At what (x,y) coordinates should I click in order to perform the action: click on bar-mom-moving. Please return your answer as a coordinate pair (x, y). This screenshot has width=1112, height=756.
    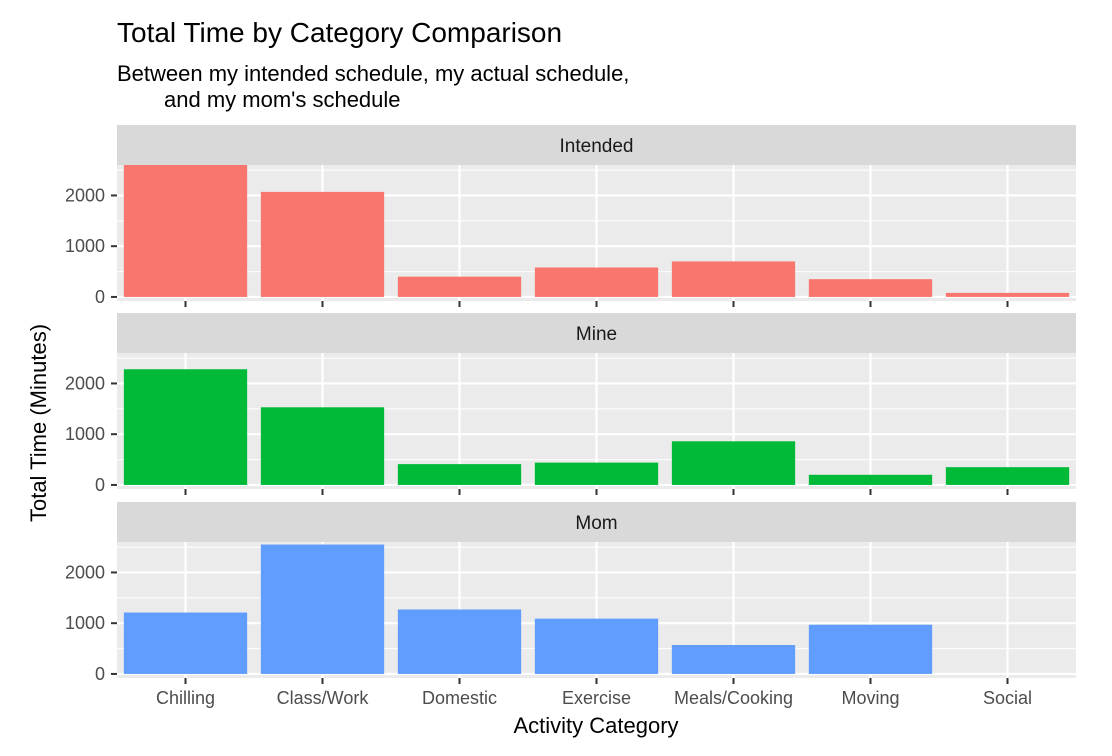
    Looking at the image, I should click on (870, 649).